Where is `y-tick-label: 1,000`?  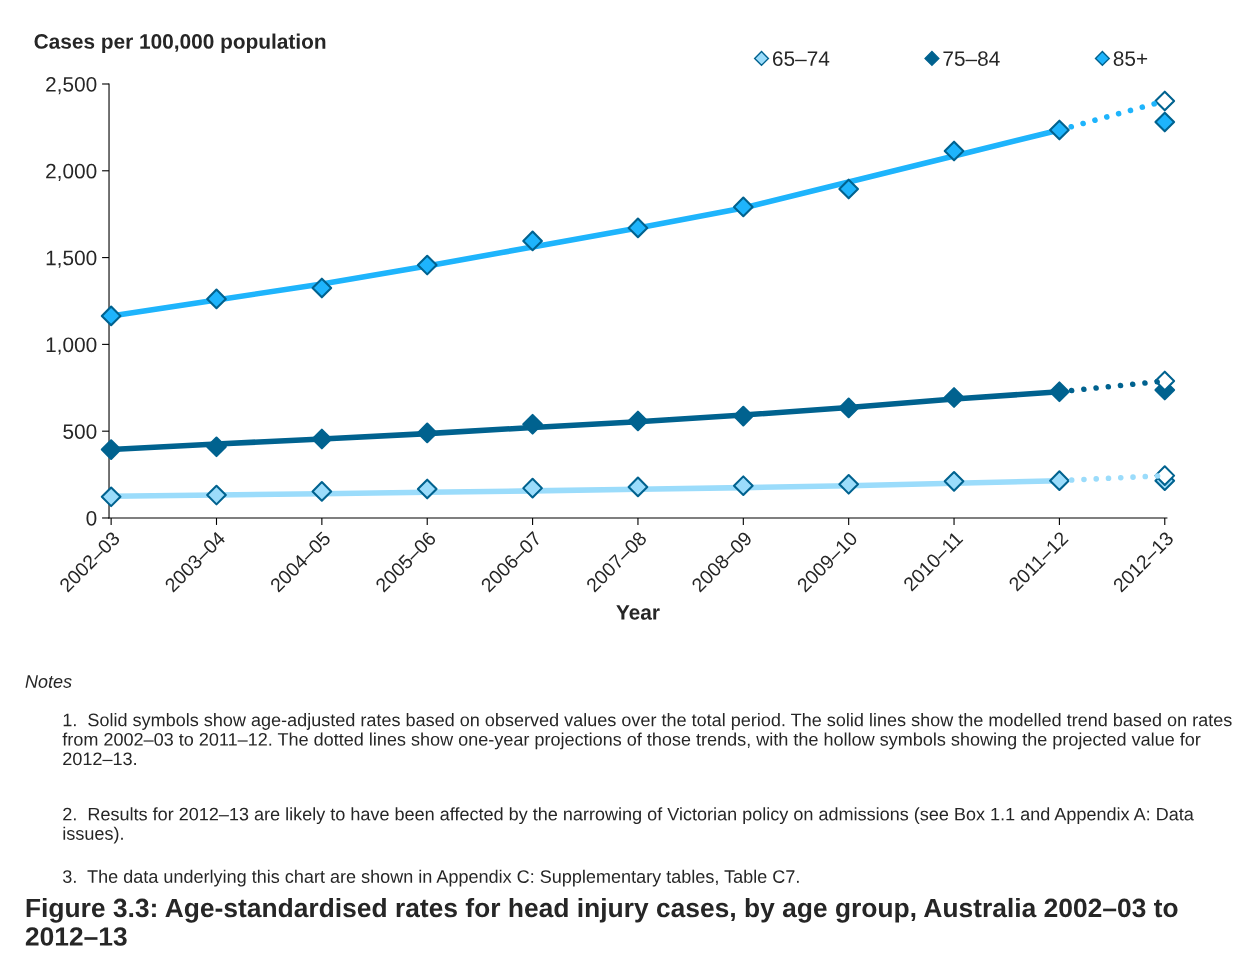
y-tick-label: 1,000 is located at coordinates (71, 346).